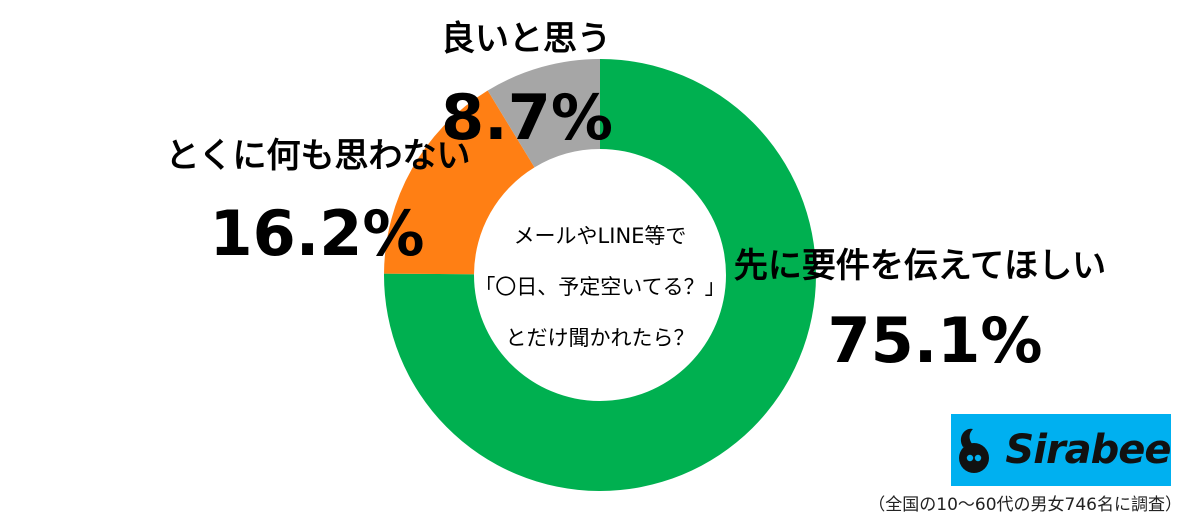 The width and height of the screenshot is (1200, 522). What do you see at coordinates (1025, 505) in the screenshot?
I see `survey-footnote: （全国の10〜60代の男女746名に調査）` at bounding box center [1025, 505].